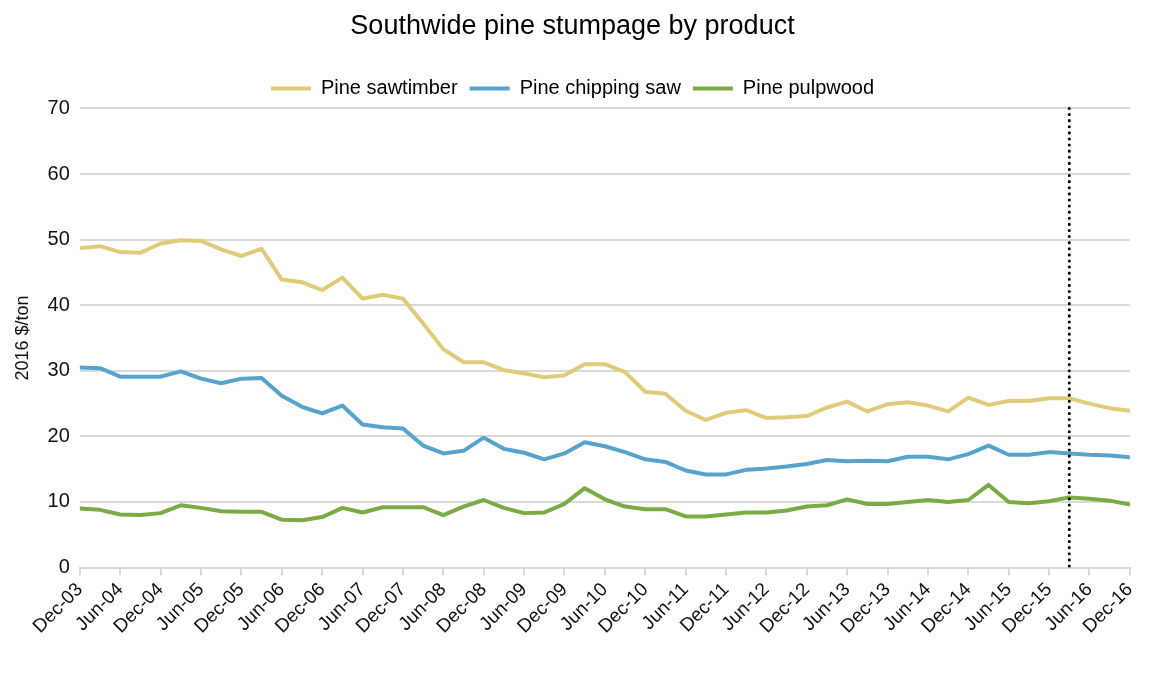 This screenshot has height=677, width=1149. Describe the element at coordinates (389, 86) in the screenshot. I see `legend-label: Pine sawtimber` at that location.